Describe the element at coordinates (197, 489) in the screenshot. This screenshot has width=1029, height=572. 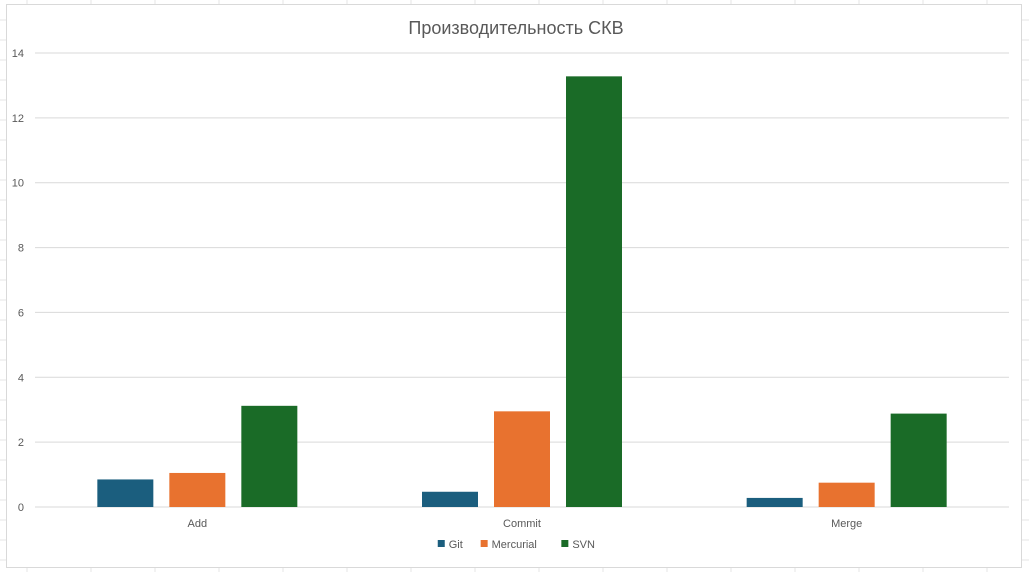
I see `bar-mercurial-add` at that location.